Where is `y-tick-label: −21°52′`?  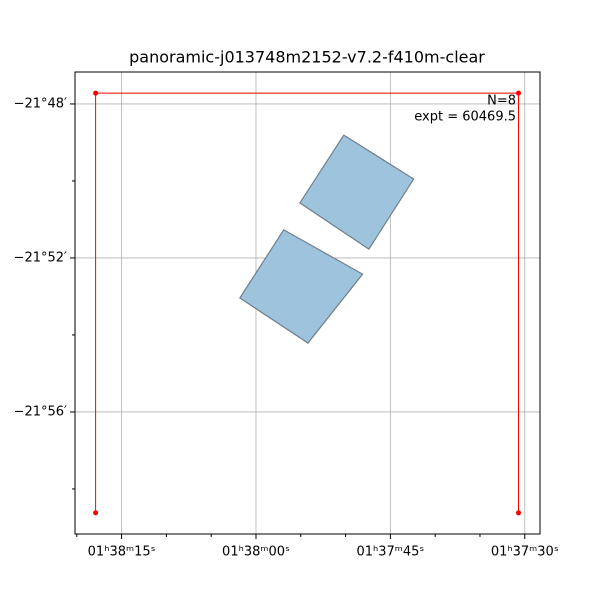 y-tick-label: −21°52′ is located at coordinates (40, 257).